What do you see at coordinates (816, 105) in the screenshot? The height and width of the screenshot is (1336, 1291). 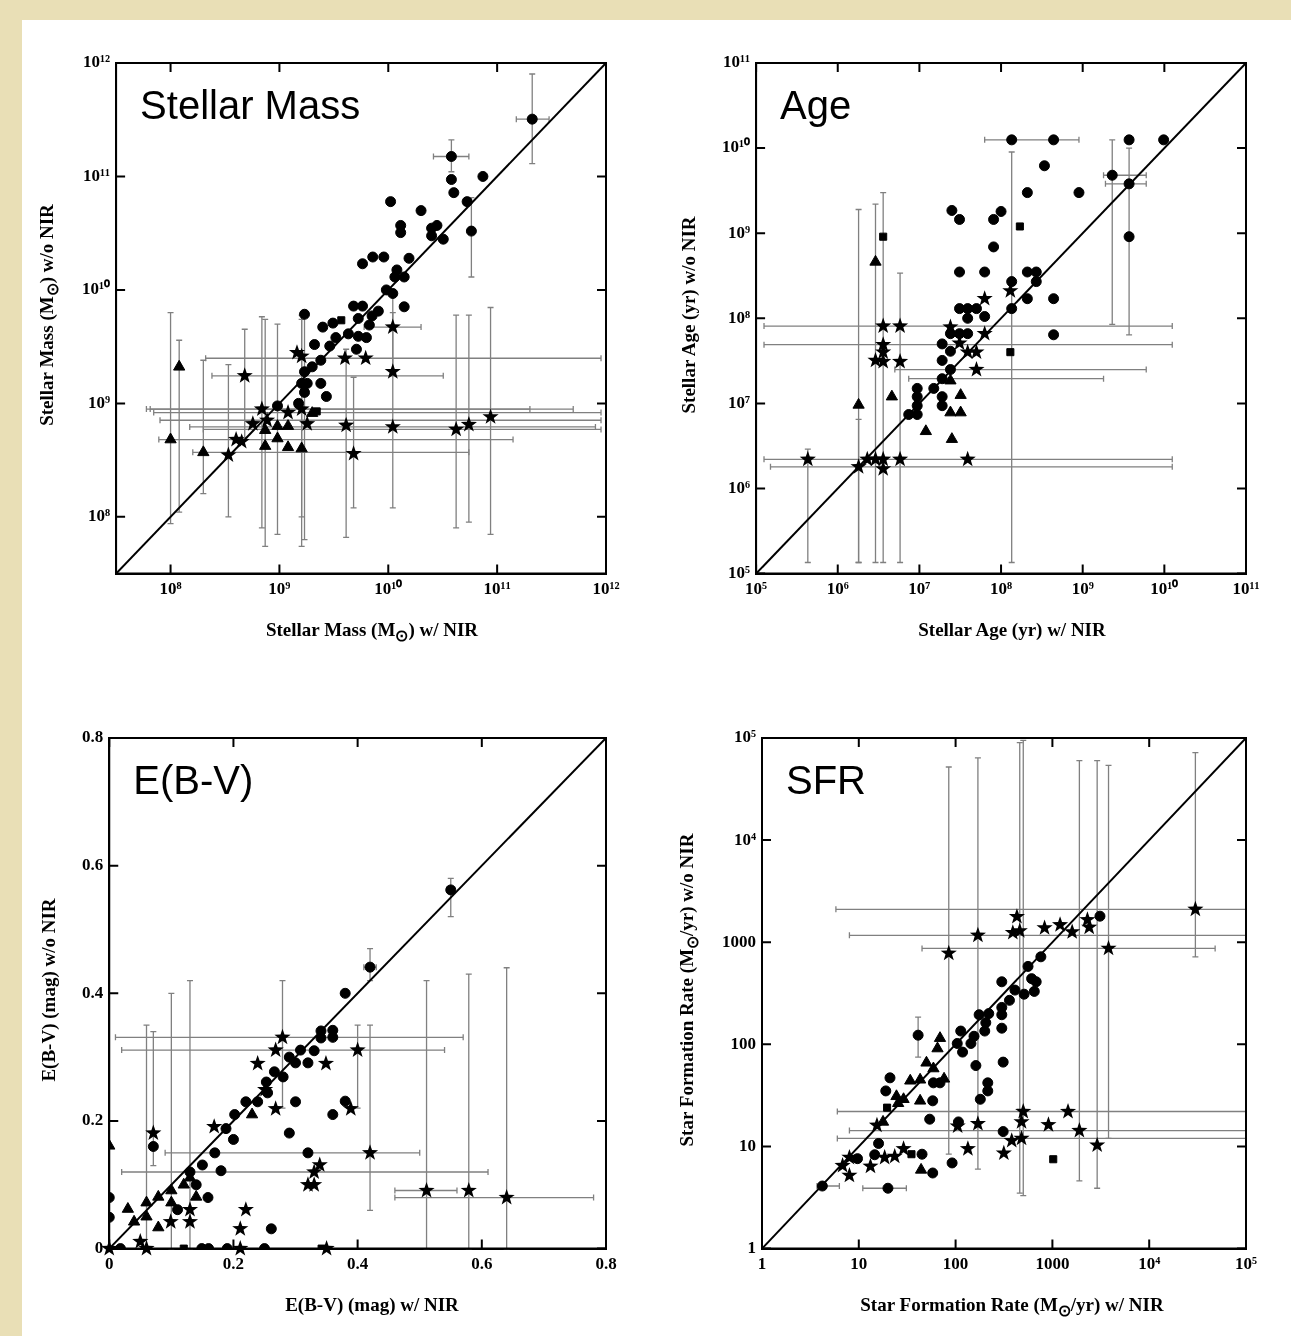 I see `text: Age` at bounding box center [816, 105].